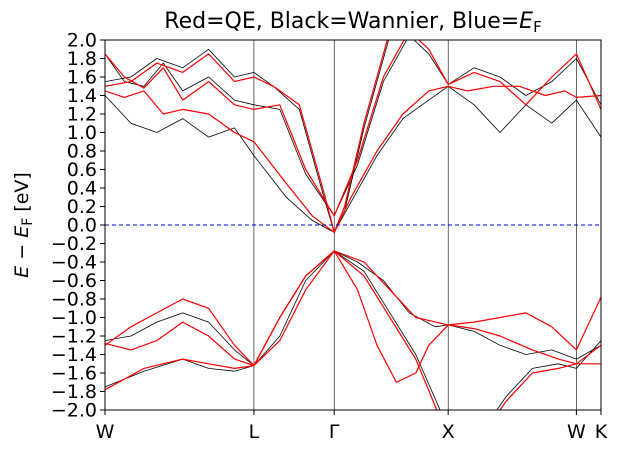  Describe the element at coordinates (82, 170) in the screenshot. I see `y-tick-label: 0.6` at that location.